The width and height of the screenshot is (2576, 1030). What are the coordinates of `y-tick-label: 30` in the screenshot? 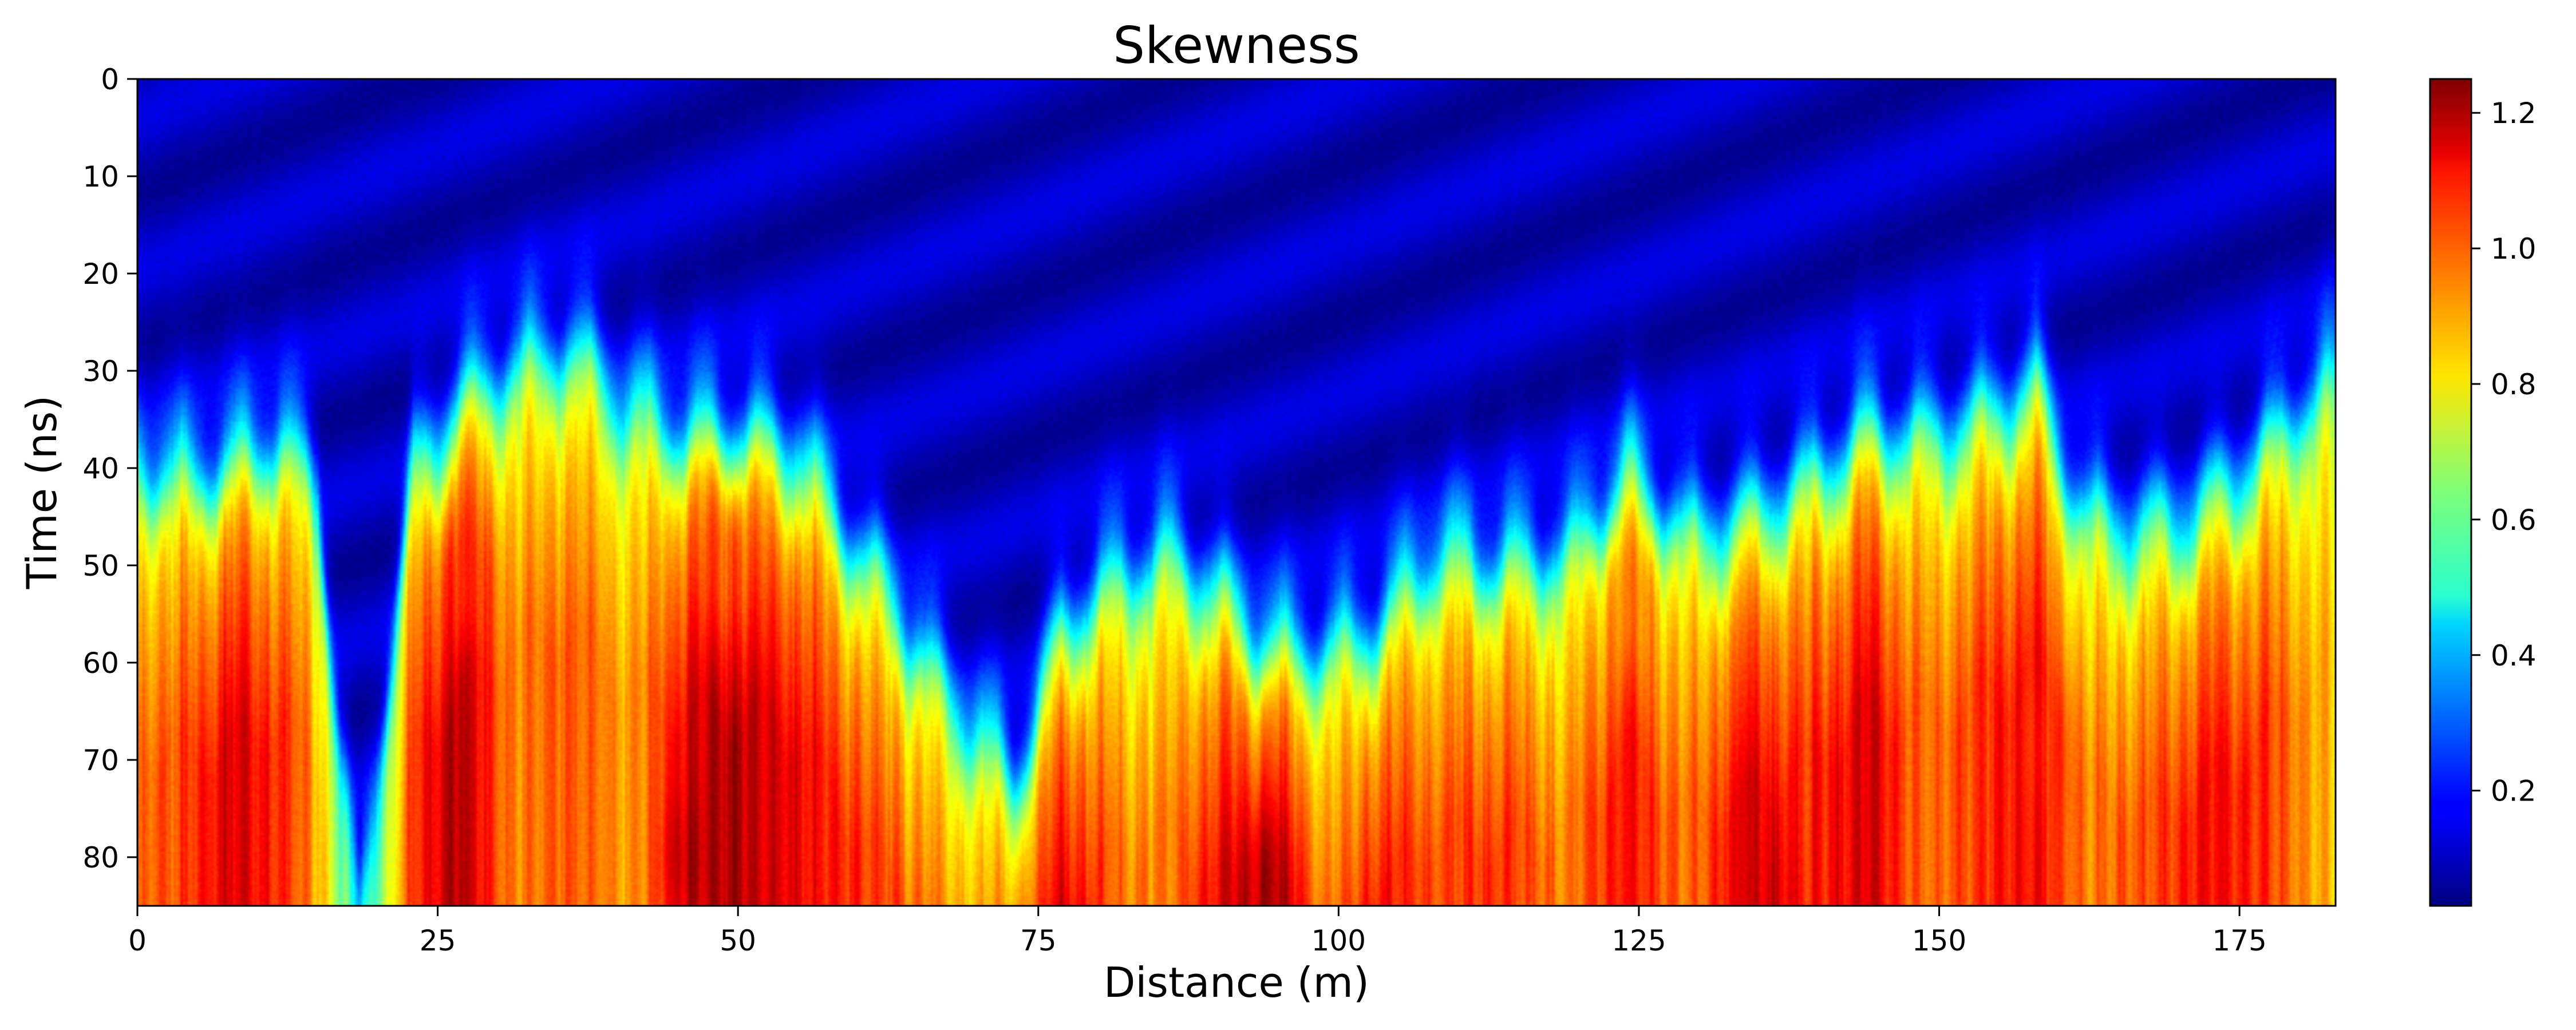 It's located at (100, 371).